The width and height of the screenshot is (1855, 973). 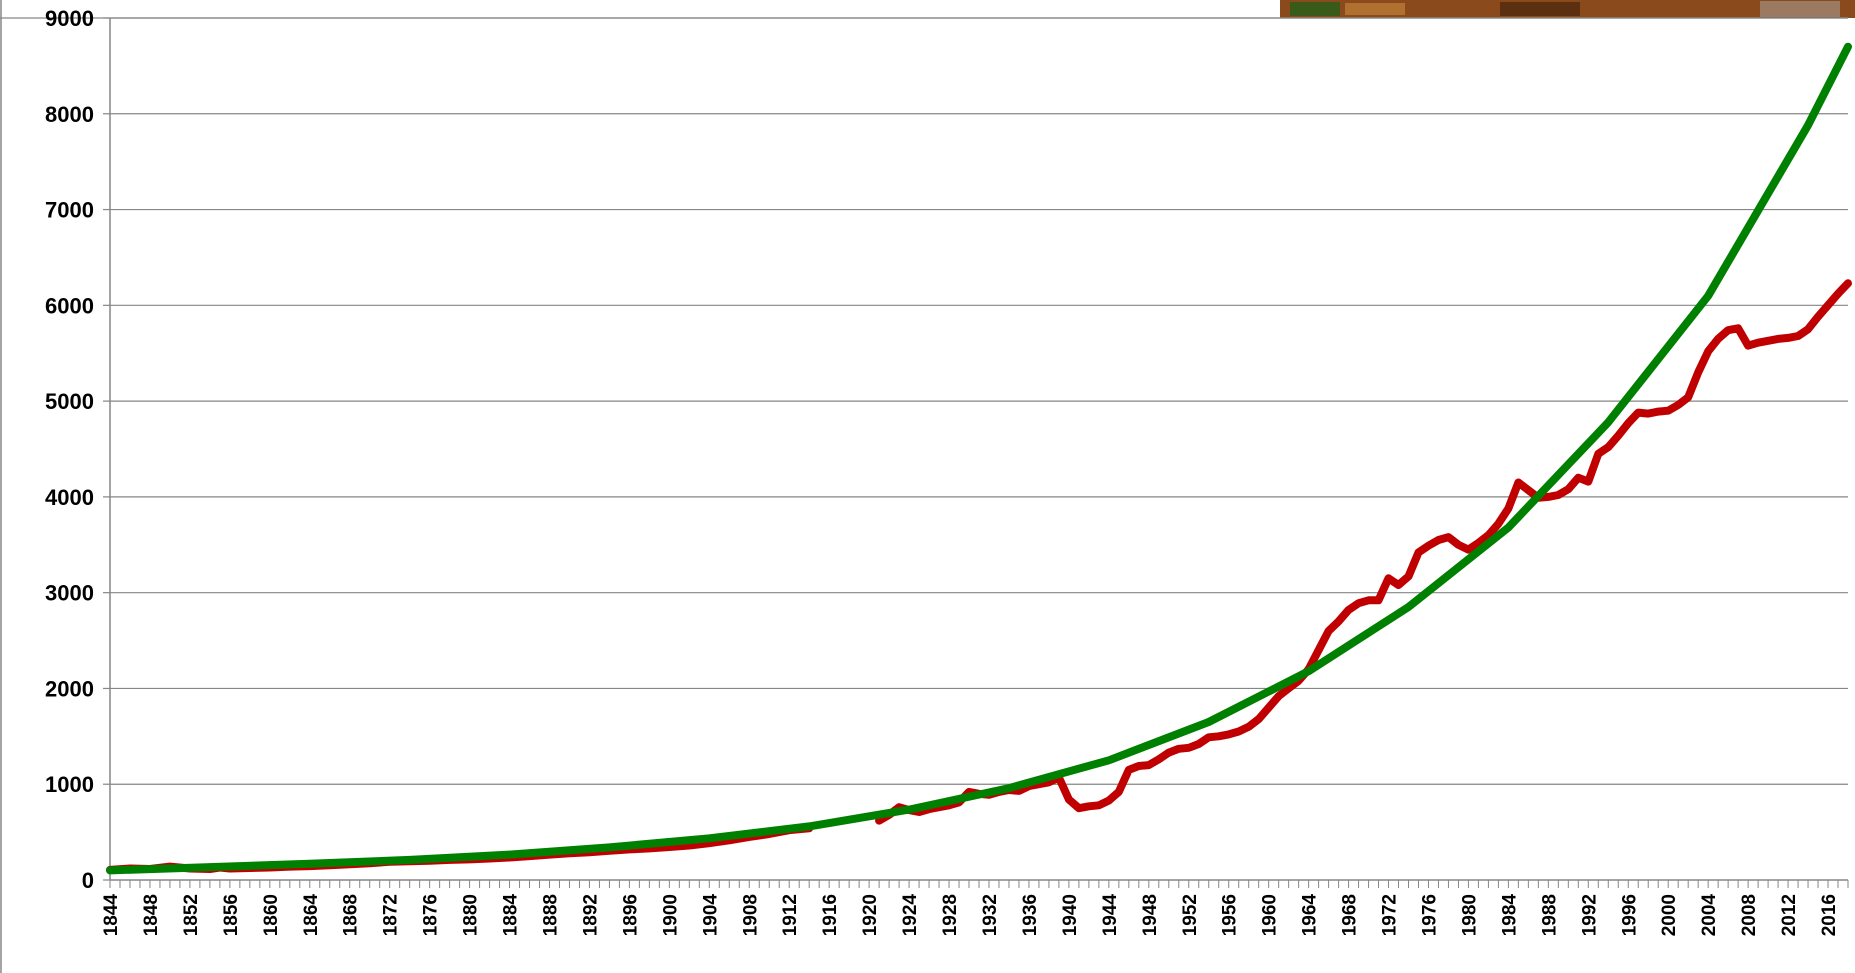 What do you see at coordinates (391, 915) in the screenshot?
I see `x-tick-label: 1872` at bounding box center [391, 915].